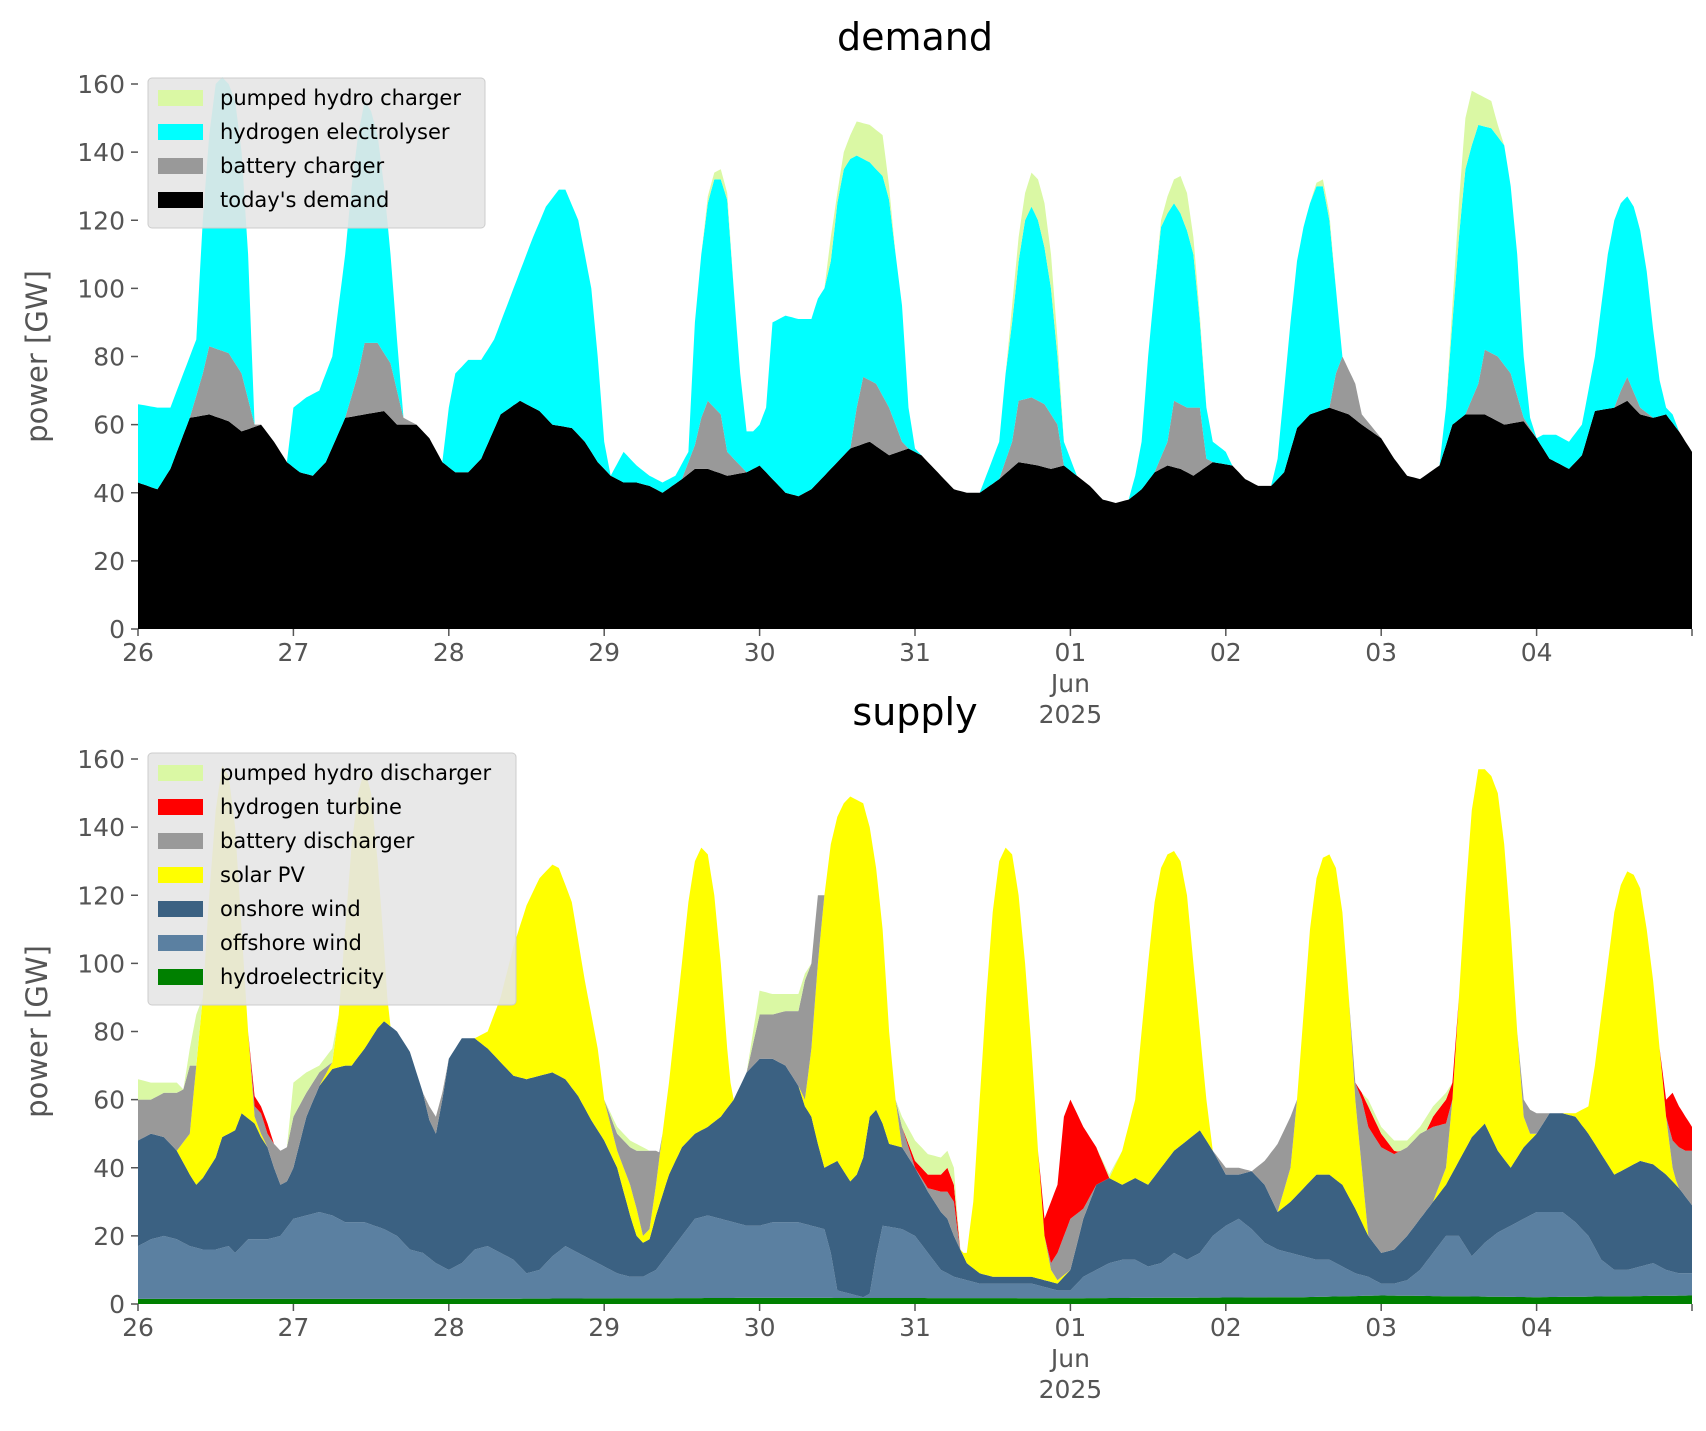 This screenshot has width=1706, height=1431. What do you see at coordinates (180, 875) in the screenshot?
I see `legend-swatch-solar-pv` at bounding box center [180, 875].